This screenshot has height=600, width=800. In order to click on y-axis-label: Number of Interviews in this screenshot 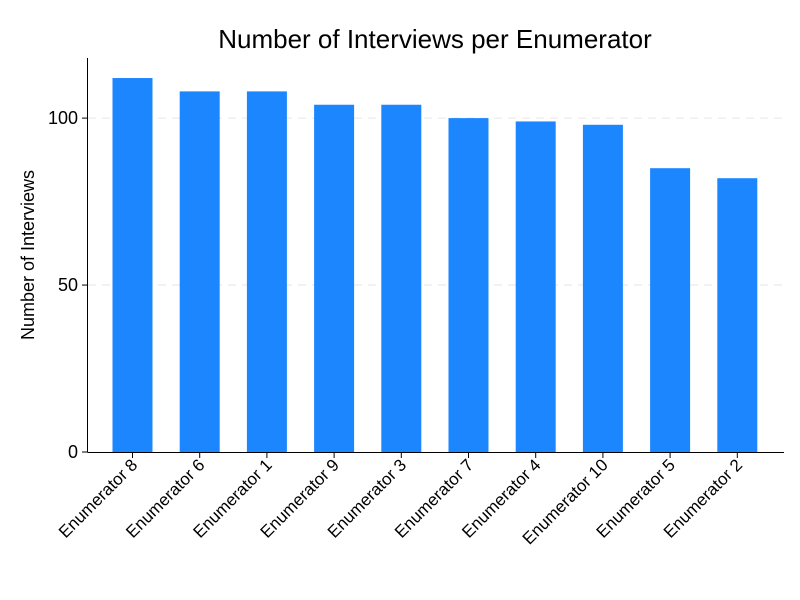, I will do `click(28, 255)`.